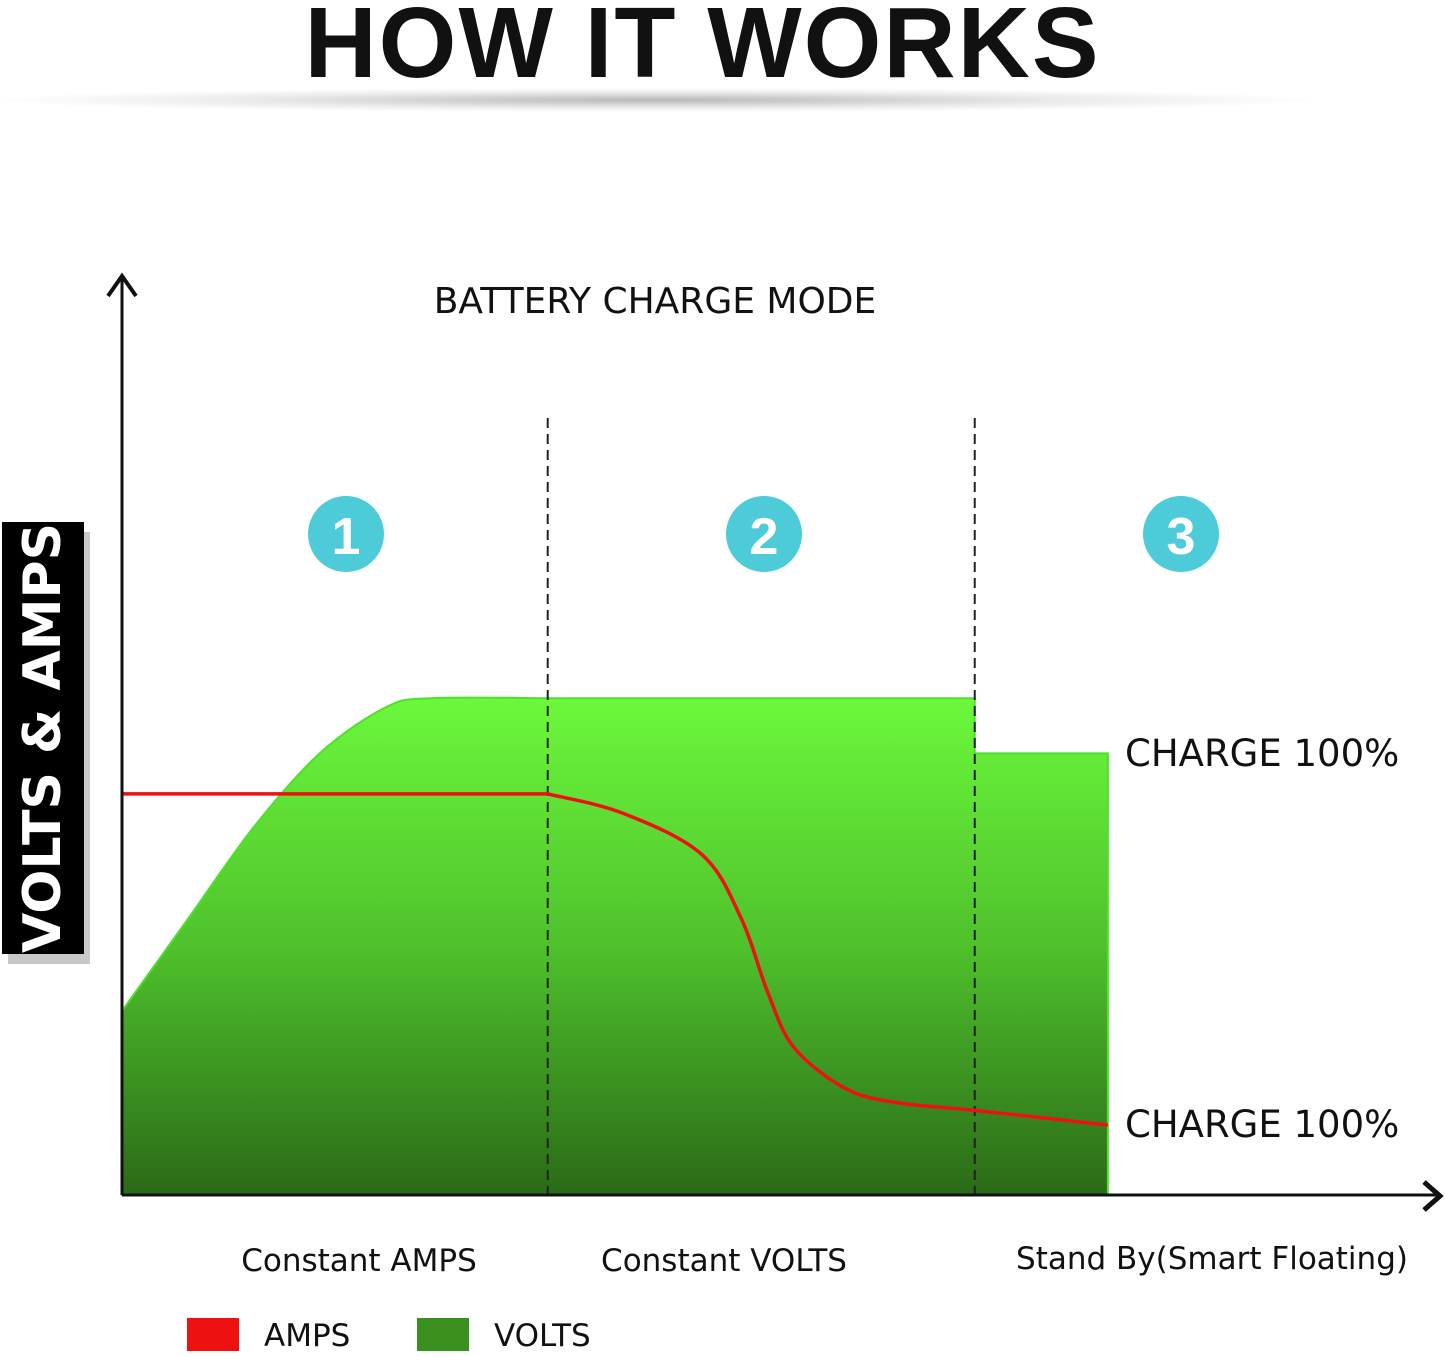 The width and height of the screenshot is (1445, 1356). Describe the element at coordinates (764, 537) in the screenshot. I see `phase-number-2: 2` at that location.